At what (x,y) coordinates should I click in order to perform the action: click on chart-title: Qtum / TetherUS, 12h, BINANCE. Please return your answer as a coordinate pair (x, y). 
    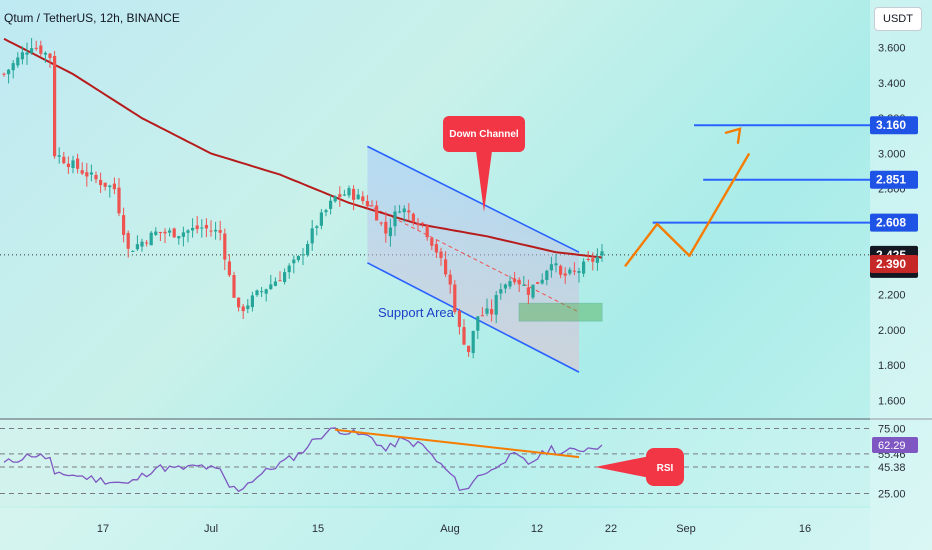
    Looking at the image, I should click on (92, 18).